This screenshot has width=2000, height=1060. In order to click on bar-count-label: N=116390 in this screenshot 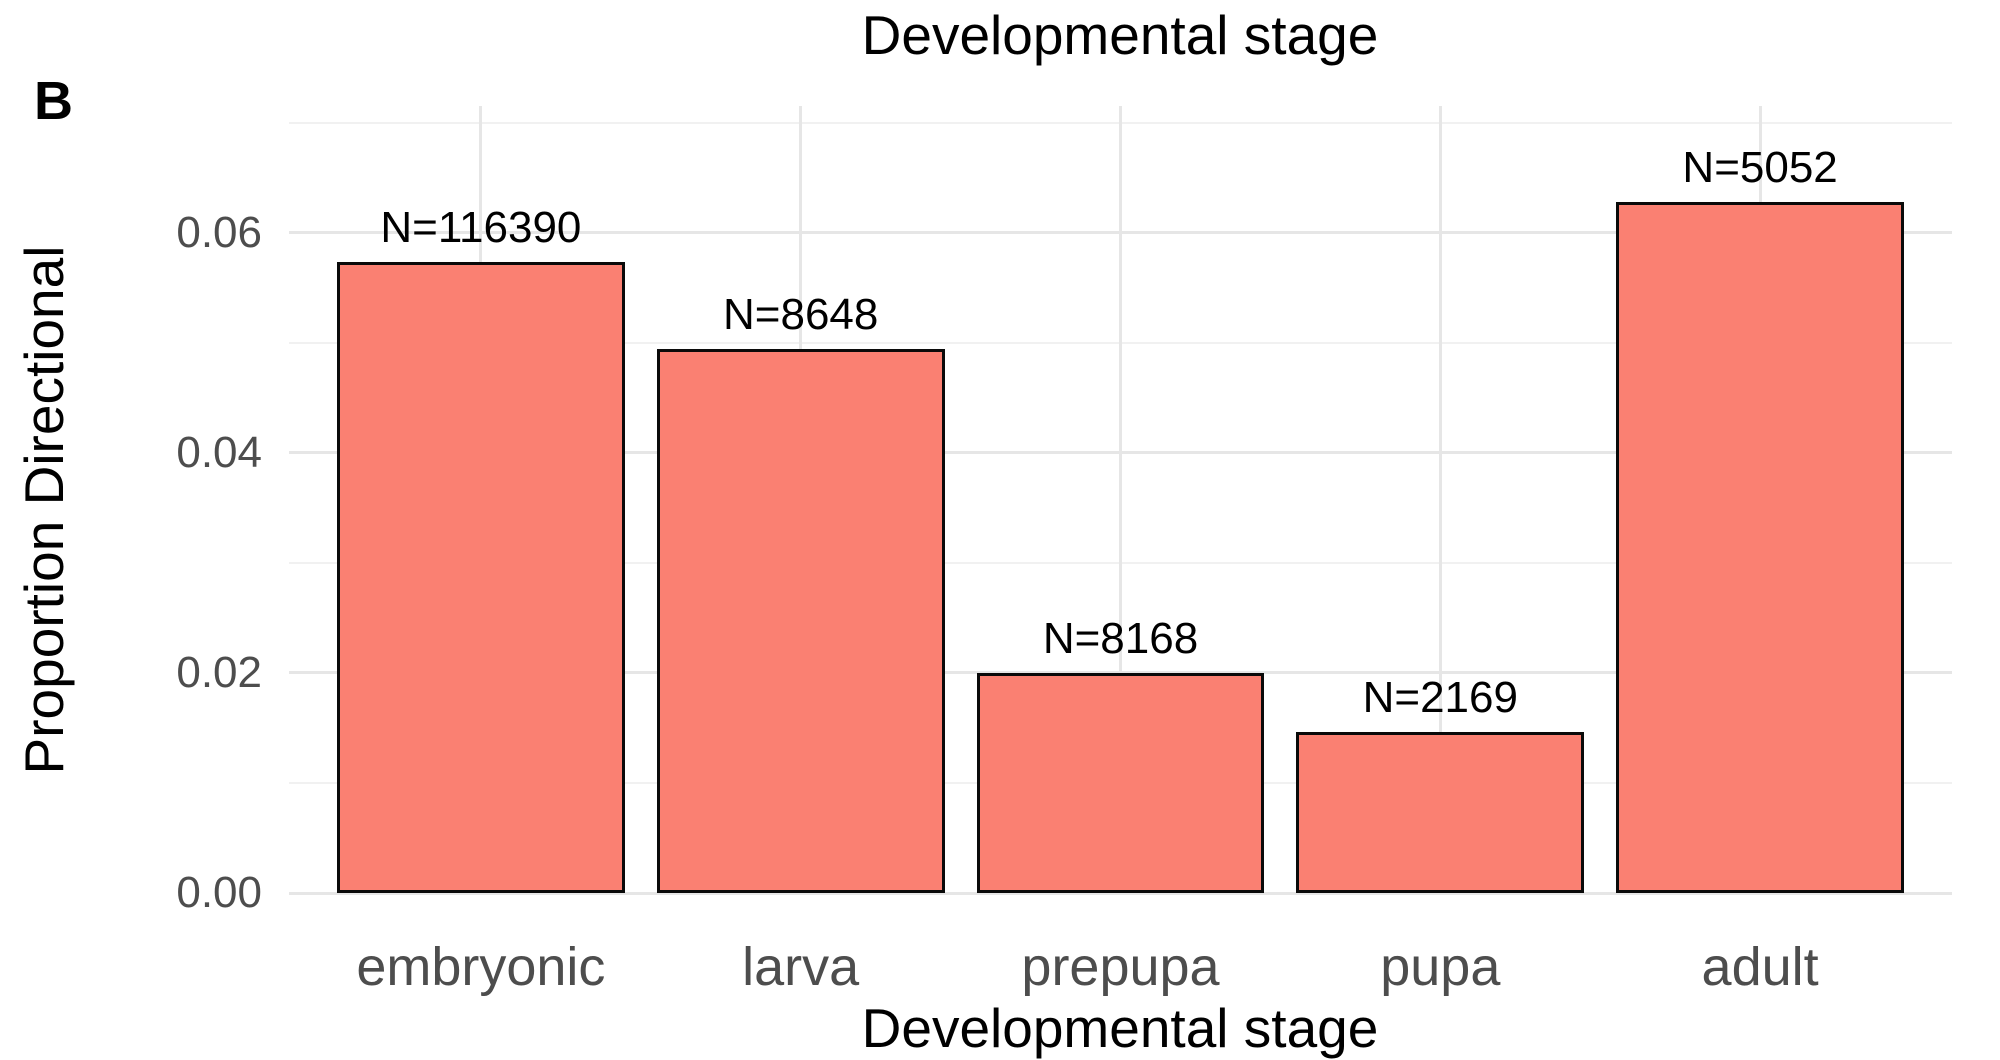, I will do `click(481, 228)`.